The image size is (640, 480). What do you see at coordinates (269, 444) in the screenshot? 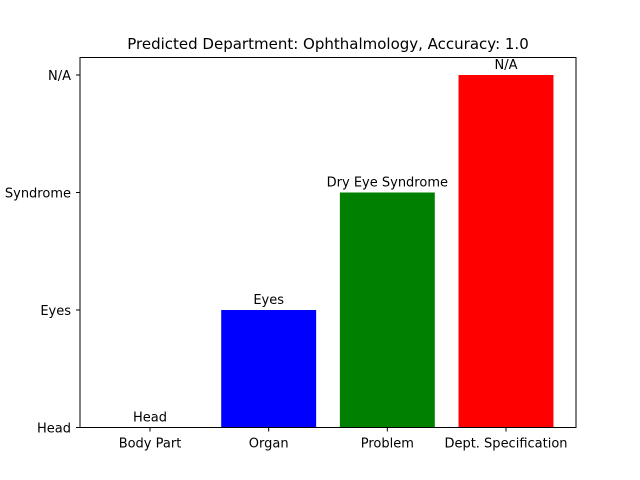
I see `x-tick-label-2: Organ` at bounding box center [269, 444].